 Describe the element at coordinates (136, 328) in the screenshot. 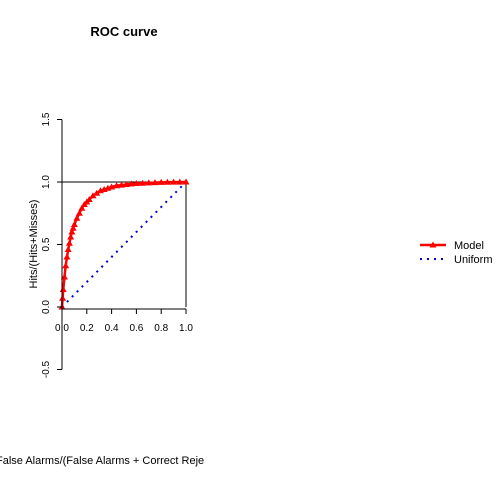

I see `x-tick-label: 0.6` at that location.